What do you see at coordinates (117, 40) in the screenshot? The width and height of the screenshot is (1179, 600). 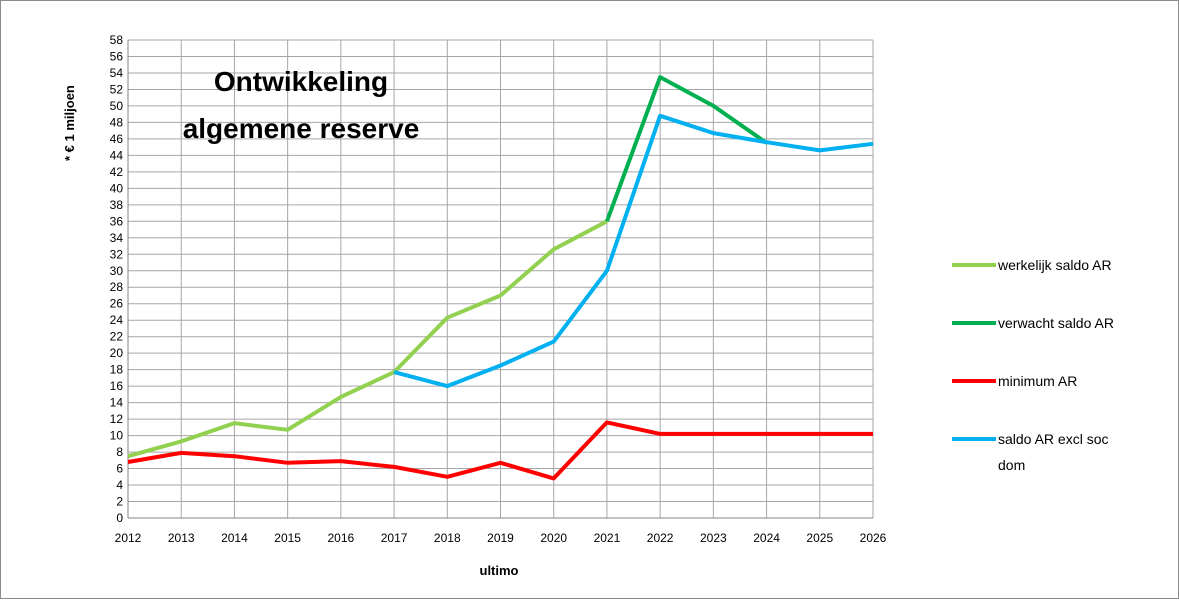 I see `y-tick-label: 58` at bounding box center [117, 40].